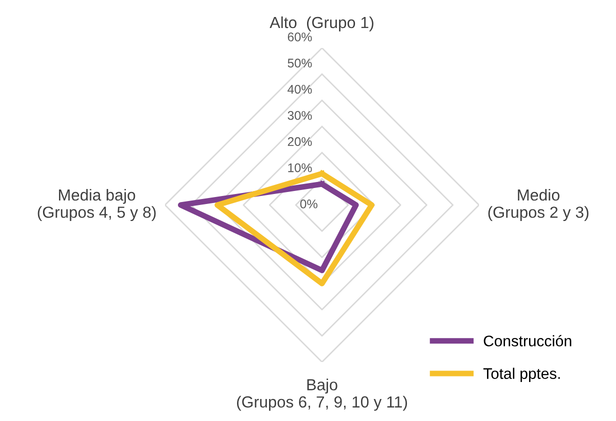  What do you see at coordinates (521, 375) in the screenshot?
I see `legend-label: Total pptes.` at bounding box center [521, 375].